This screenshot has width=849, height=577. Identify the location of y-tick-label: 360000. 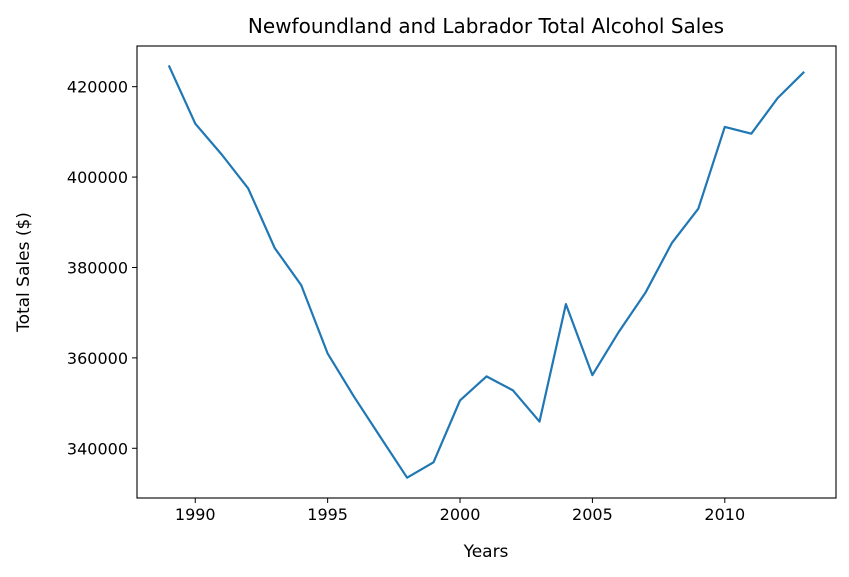
(97, 358).